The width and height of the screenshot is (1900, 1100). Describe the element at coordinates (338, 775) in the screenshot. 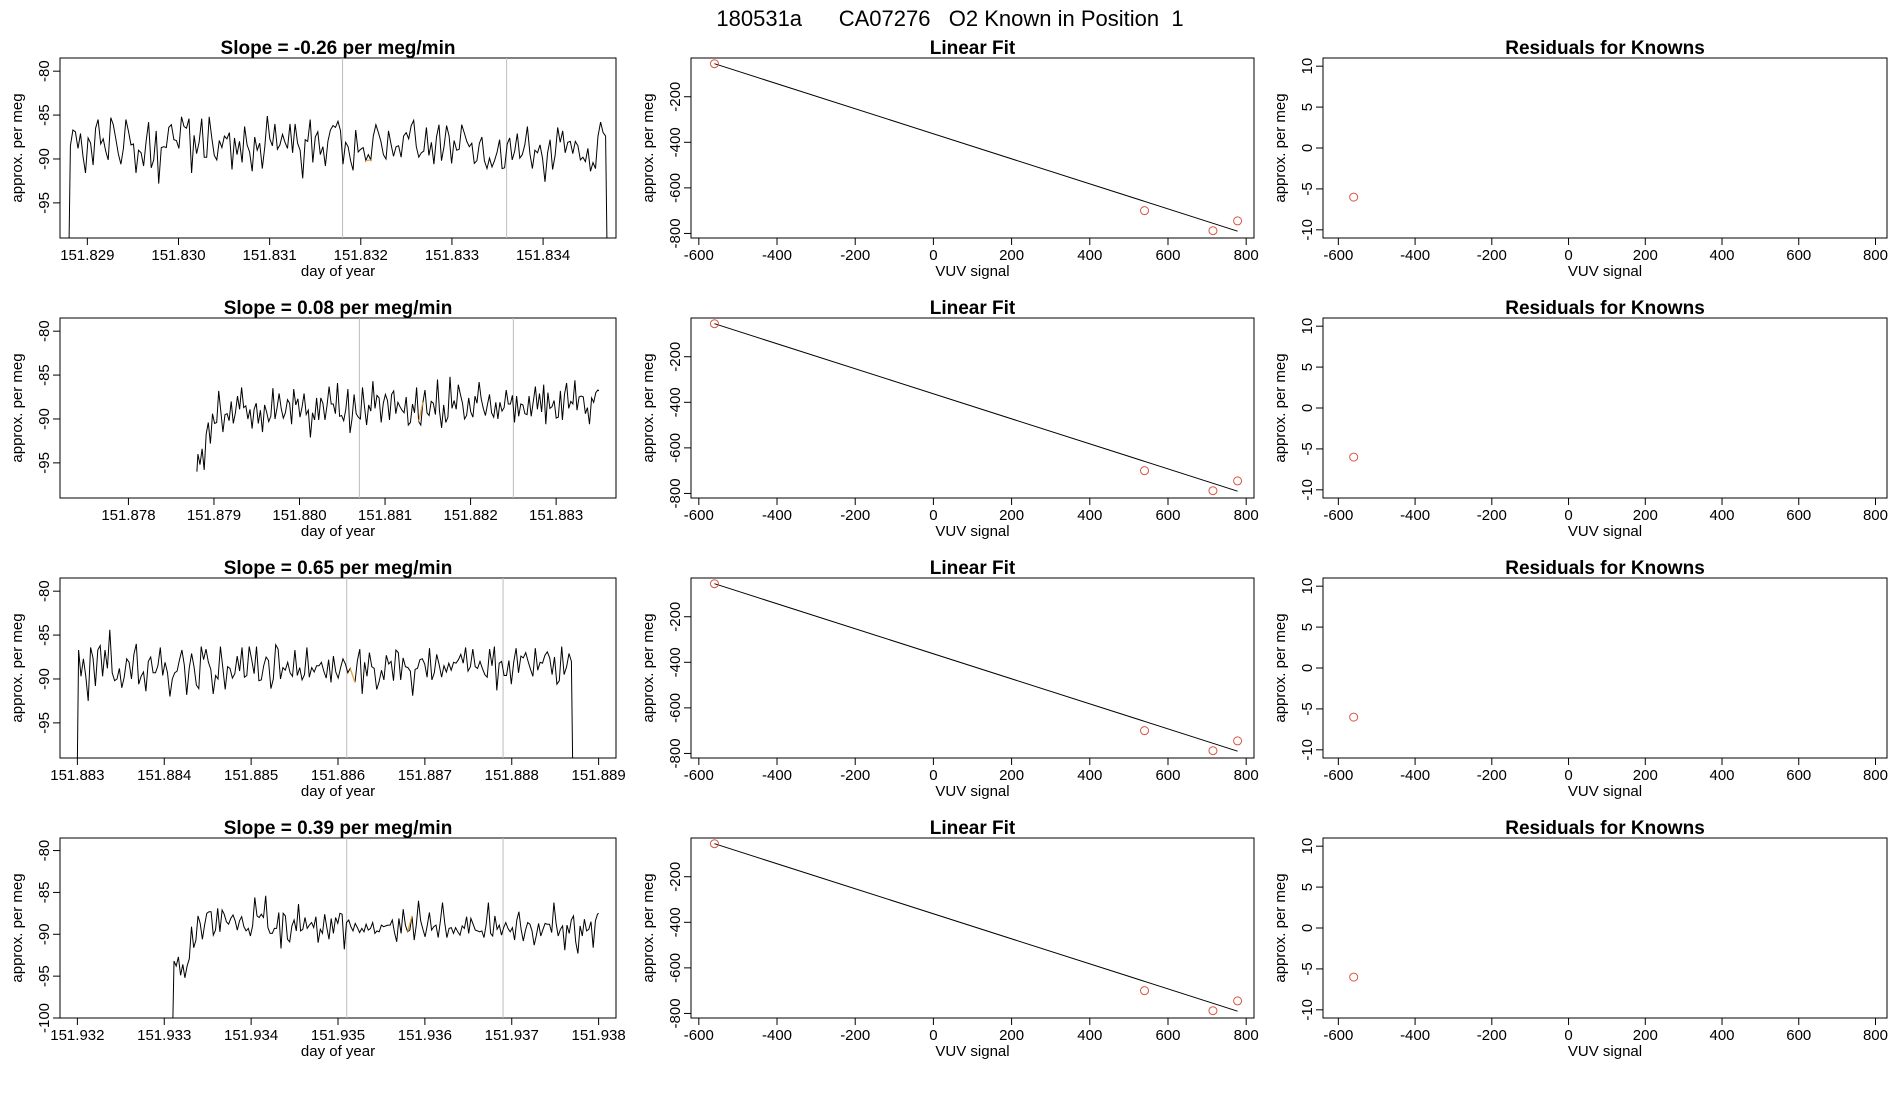

I see `x-tick-label: 151.886` at that location.